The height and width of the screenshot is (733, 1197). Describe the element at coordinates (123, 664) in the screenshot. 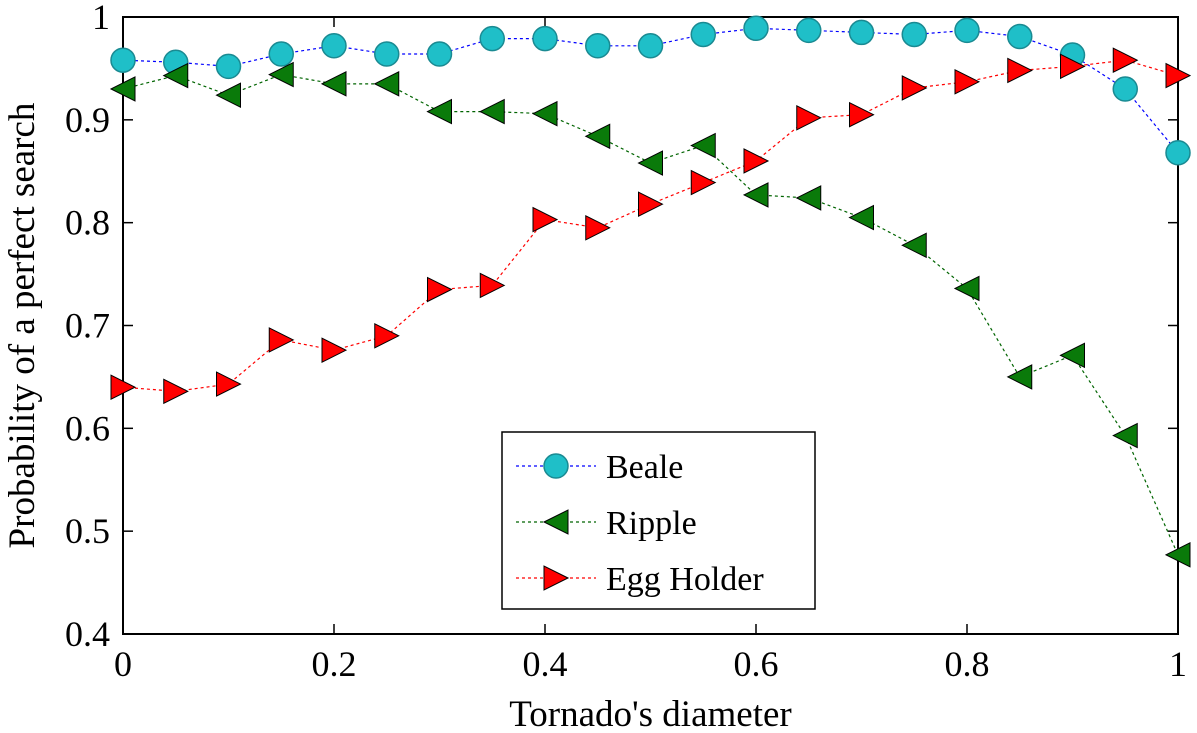

I see `x-tick-label: 0` at that location.